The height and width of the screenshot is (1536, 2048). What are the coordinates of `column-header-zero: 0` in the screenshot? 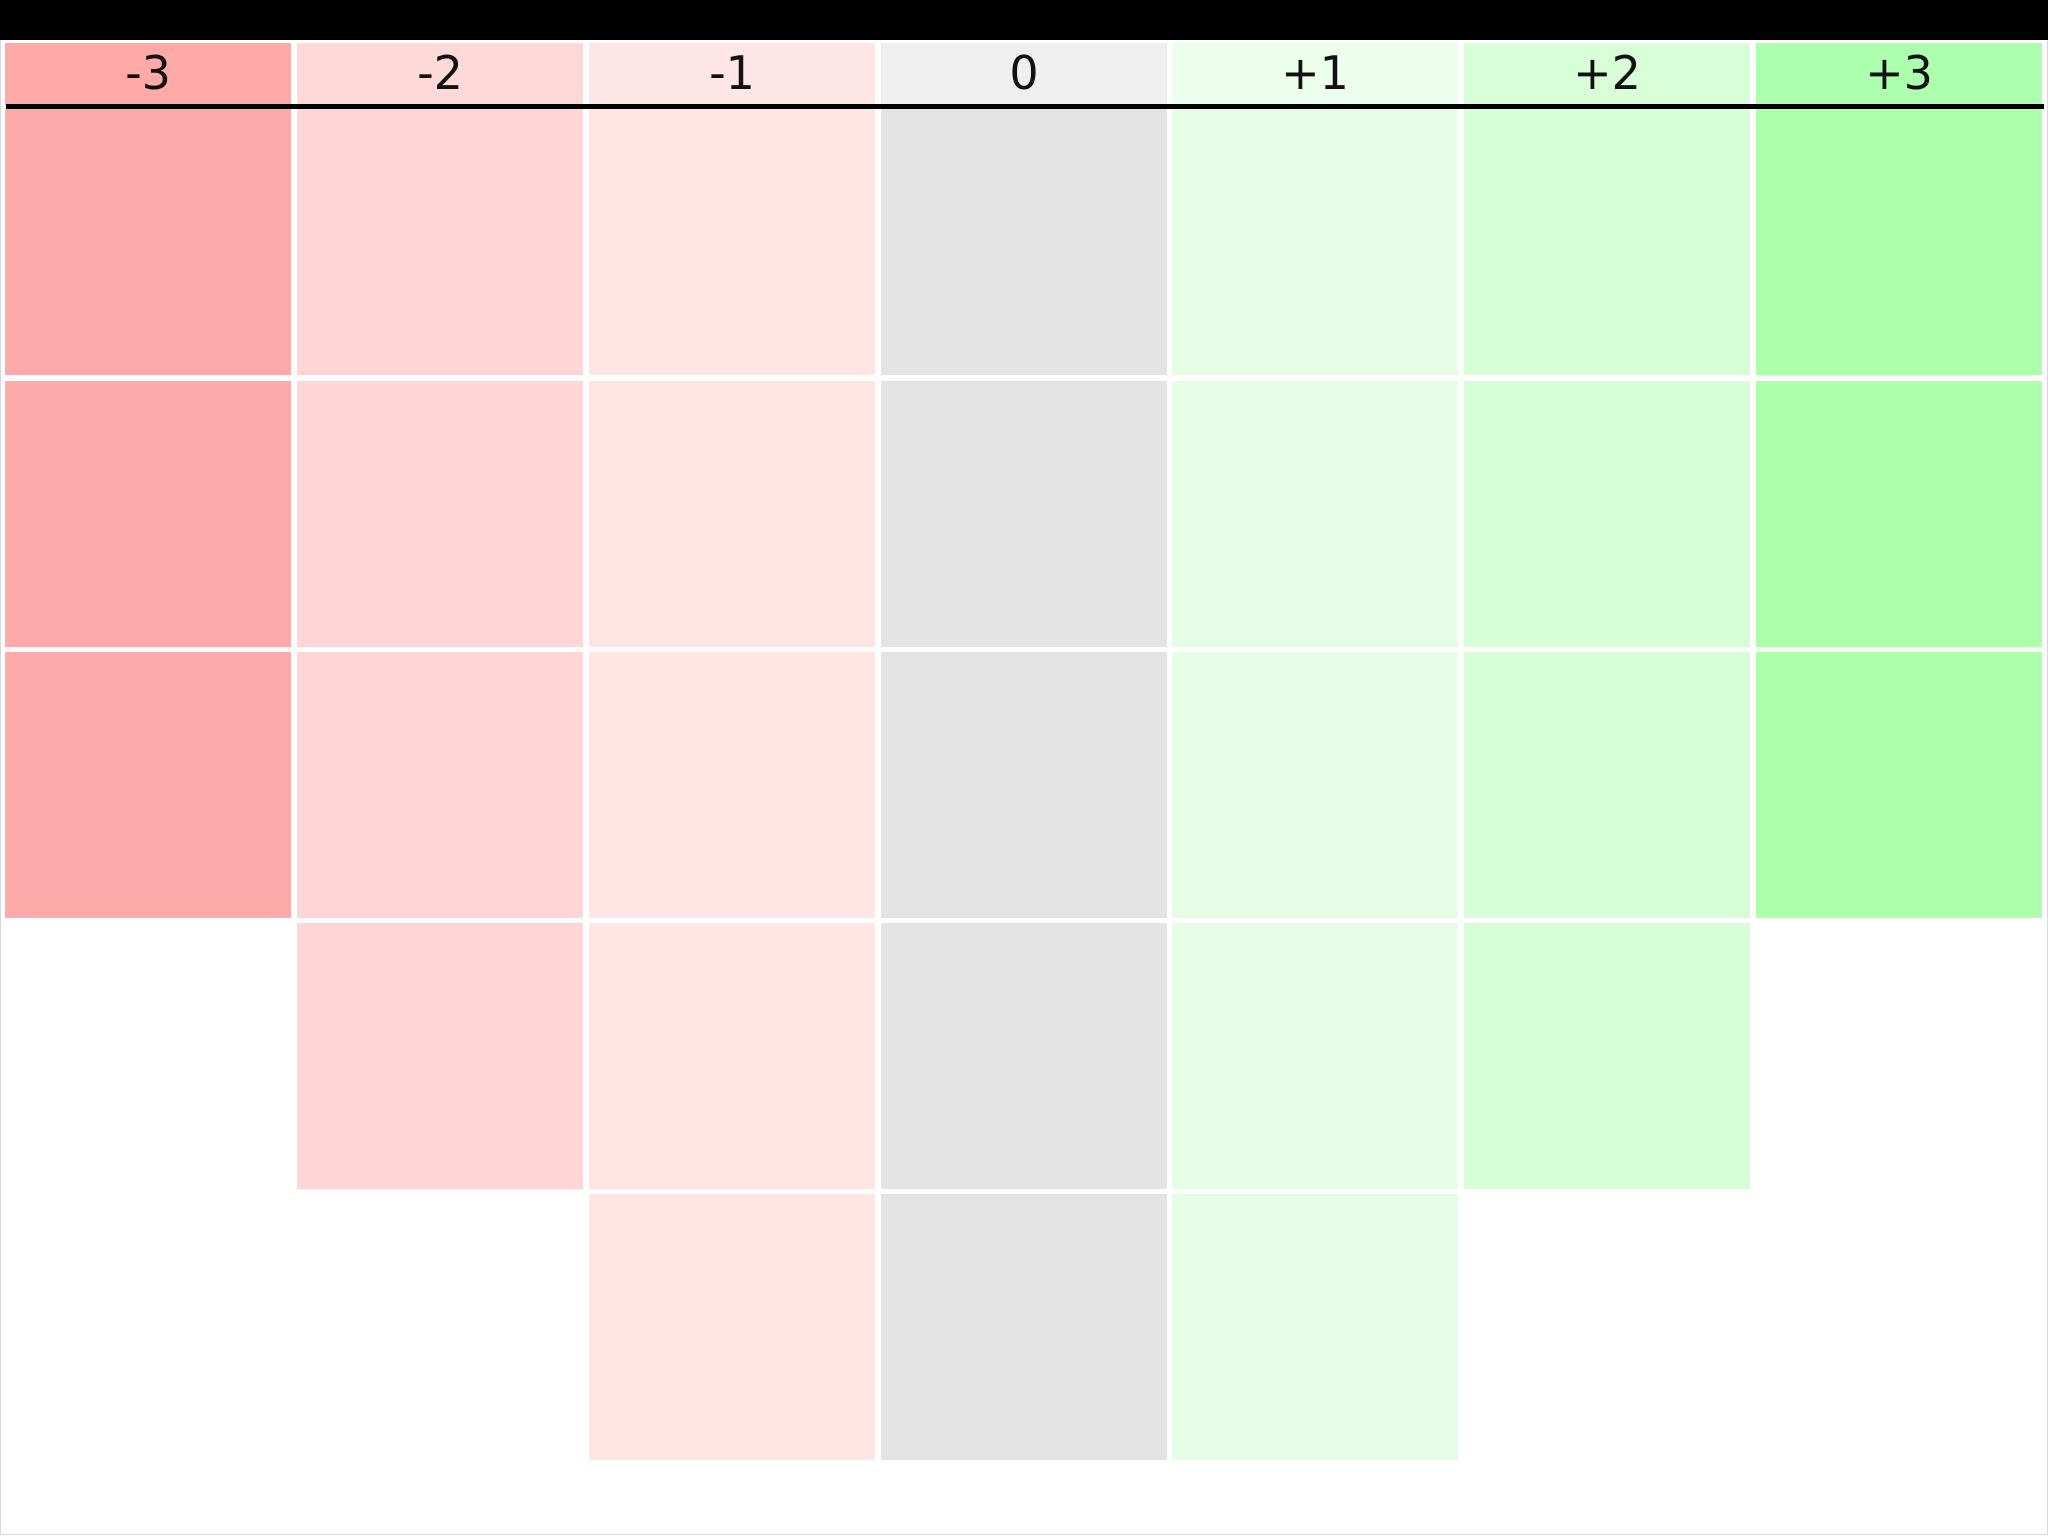 It's located at (1024, 74).